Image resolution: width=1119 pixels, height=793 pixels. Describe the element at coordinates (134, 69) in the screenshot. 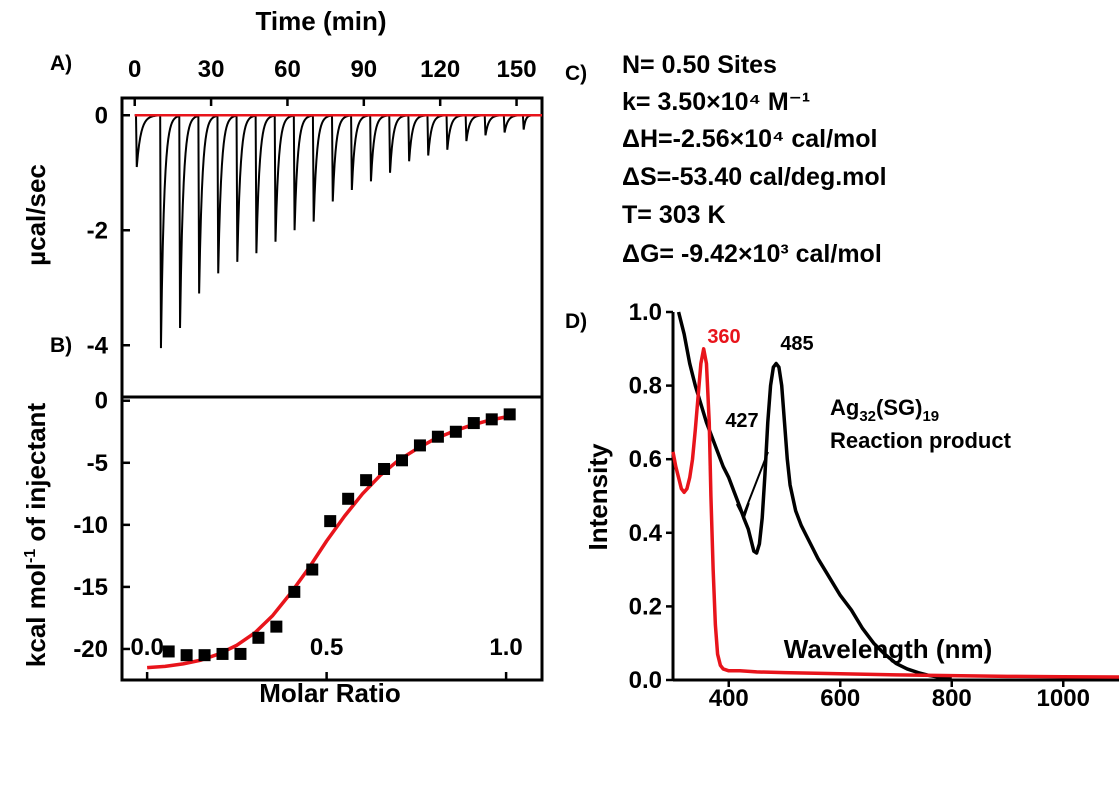

I see `a-xtick-label: 0` at that location.